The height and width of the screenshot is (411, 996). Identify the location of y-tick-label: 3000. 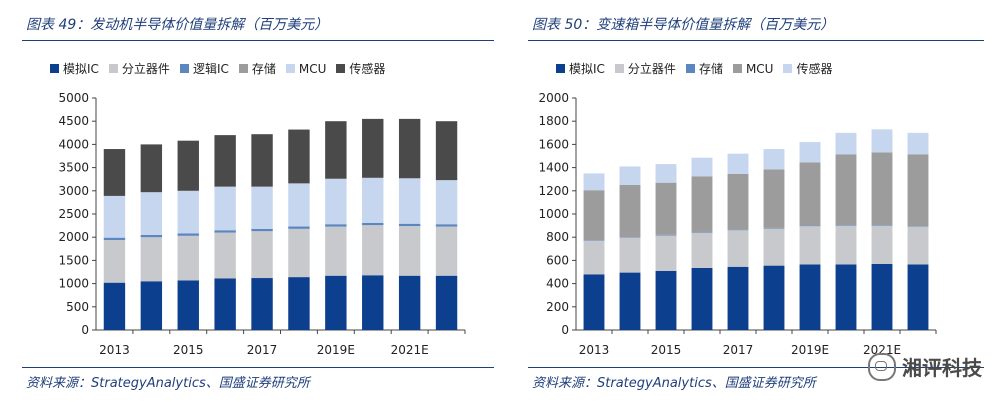
(73, 191).